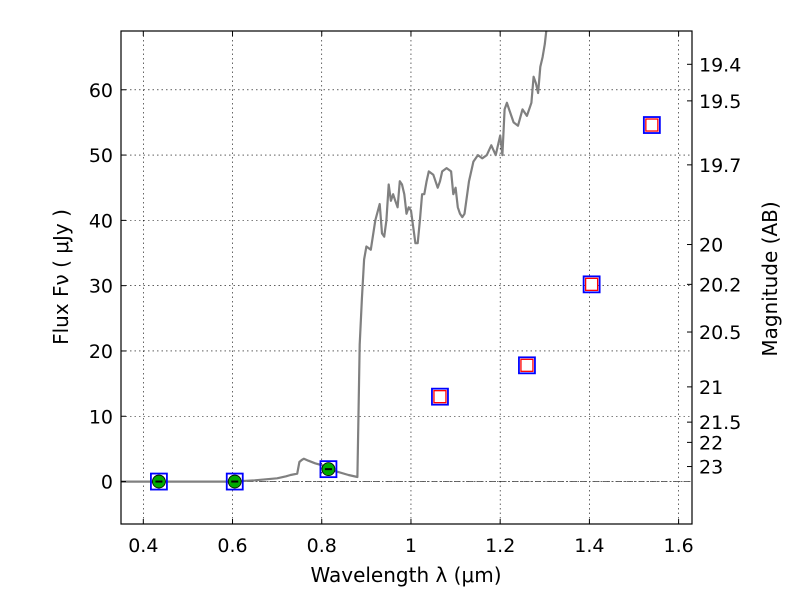 The image size is (800, 600). I want to click on x-tick-label: 1.4, so click(589, 546).